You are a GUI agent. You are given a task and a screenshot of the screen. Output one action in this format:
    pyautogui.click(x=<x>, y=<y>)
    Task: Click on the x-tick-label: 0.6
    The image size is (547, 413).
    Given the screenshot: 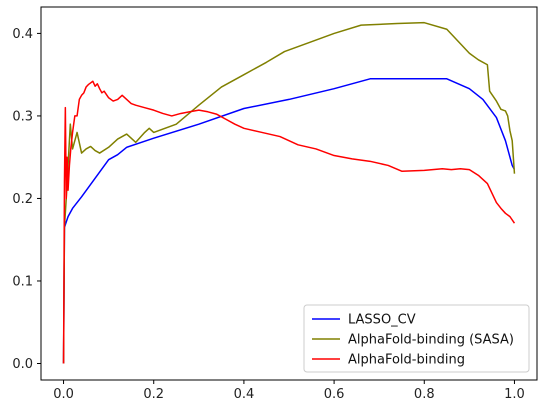 What is the action you would take?
    pyautogui.click(x=334, y=394)
    